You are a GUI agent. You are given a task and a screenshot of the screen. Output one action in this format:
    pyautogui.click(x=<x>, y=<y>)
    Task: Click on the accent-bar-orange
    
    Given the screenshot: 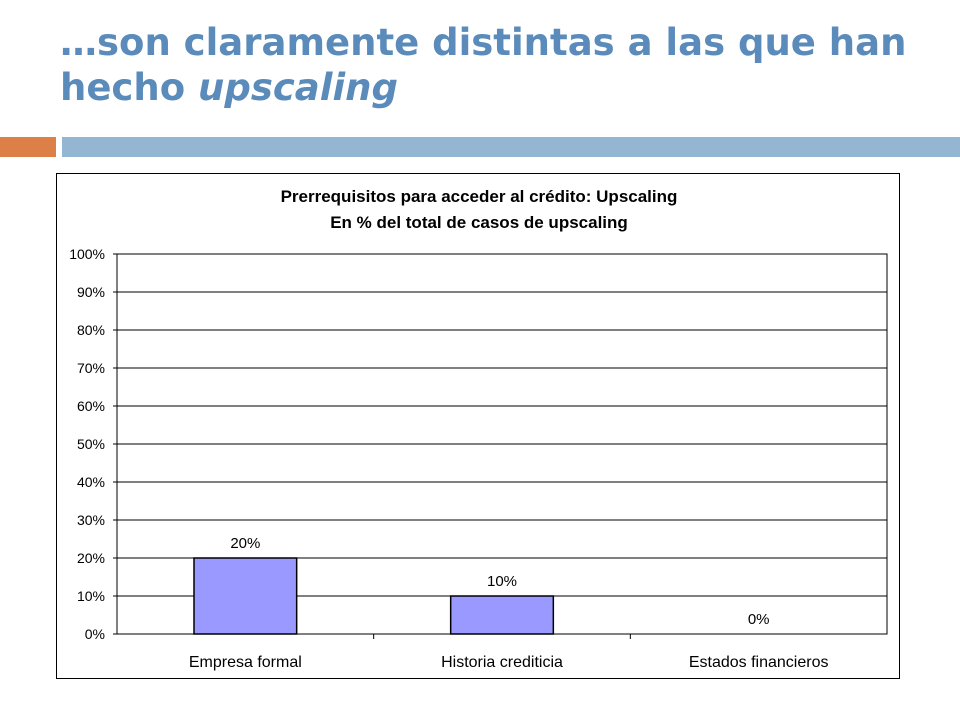 What is the action you would take?
    pyautogui.click(x=28, y=147)
    